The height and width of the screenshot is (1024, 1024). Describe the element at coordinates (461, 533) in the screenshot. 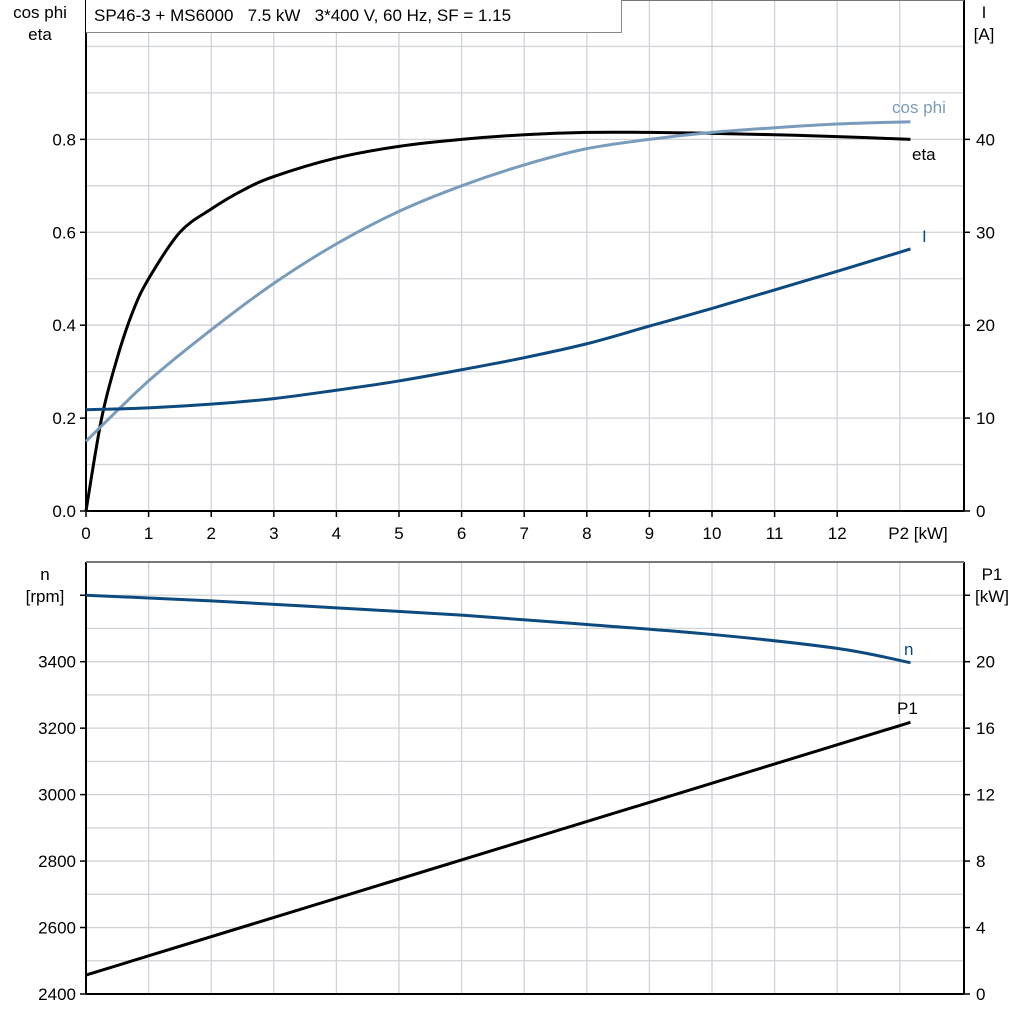

I see `x-tick-label: 6` at that location.